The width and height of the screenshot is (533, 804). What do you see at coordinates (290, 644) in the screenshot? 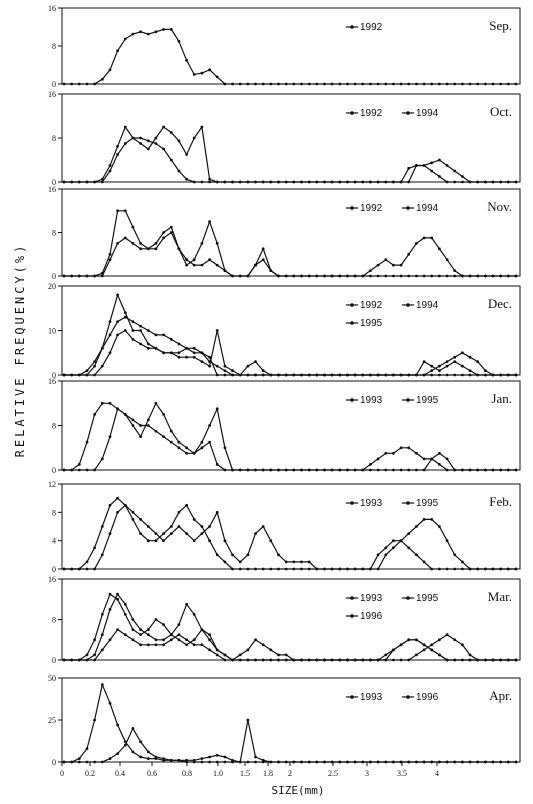
I see `series-line-1996` at bounding box center [290, 644].